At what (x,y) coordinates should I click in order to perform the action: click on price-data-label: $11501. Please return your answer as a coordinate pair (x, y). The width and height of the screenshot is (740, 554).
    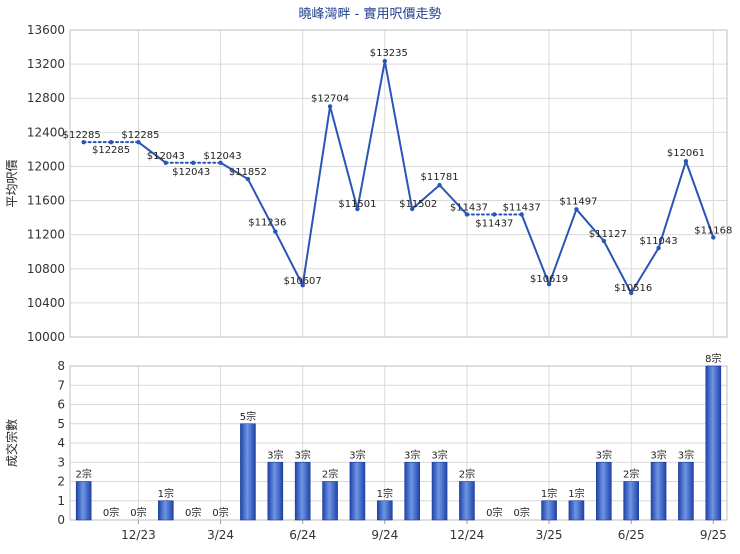
    Looking at the image, I should click on (357, 204).